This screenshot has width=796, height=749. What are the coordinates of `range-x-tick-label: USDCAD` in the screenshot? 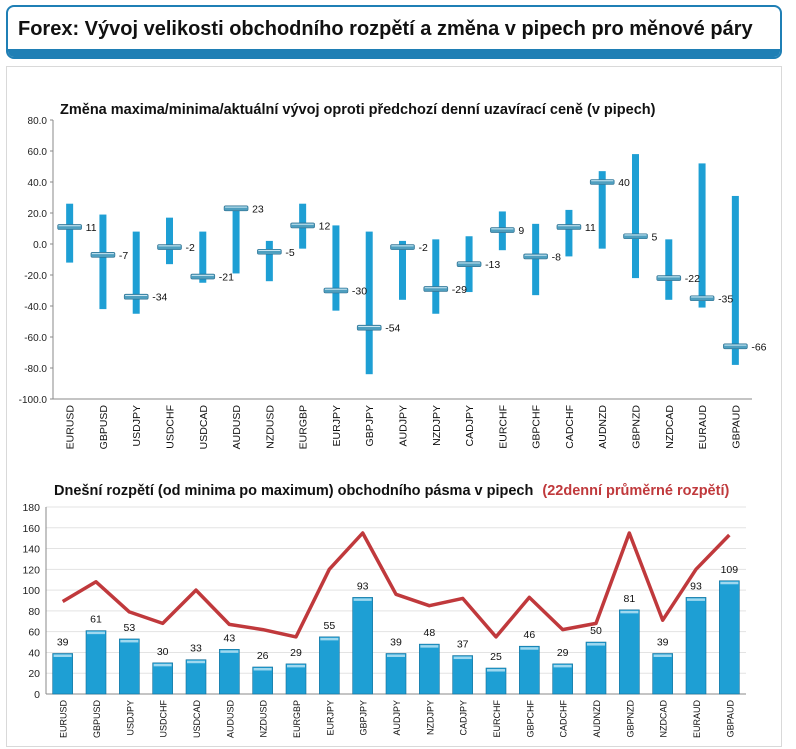 It's located at (204, 427).